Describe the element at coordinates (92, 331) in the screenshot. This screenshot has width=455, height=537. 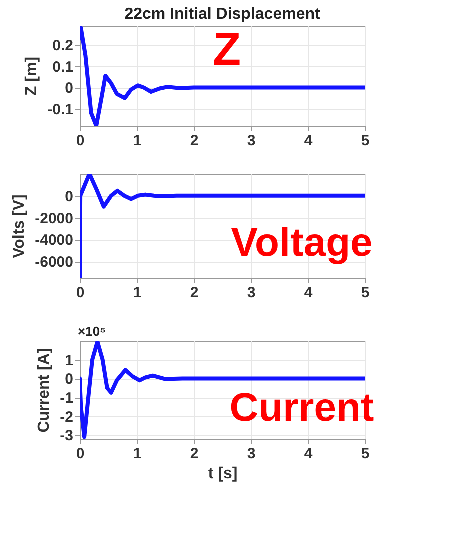
I see `text: ×10⁵` at that location.